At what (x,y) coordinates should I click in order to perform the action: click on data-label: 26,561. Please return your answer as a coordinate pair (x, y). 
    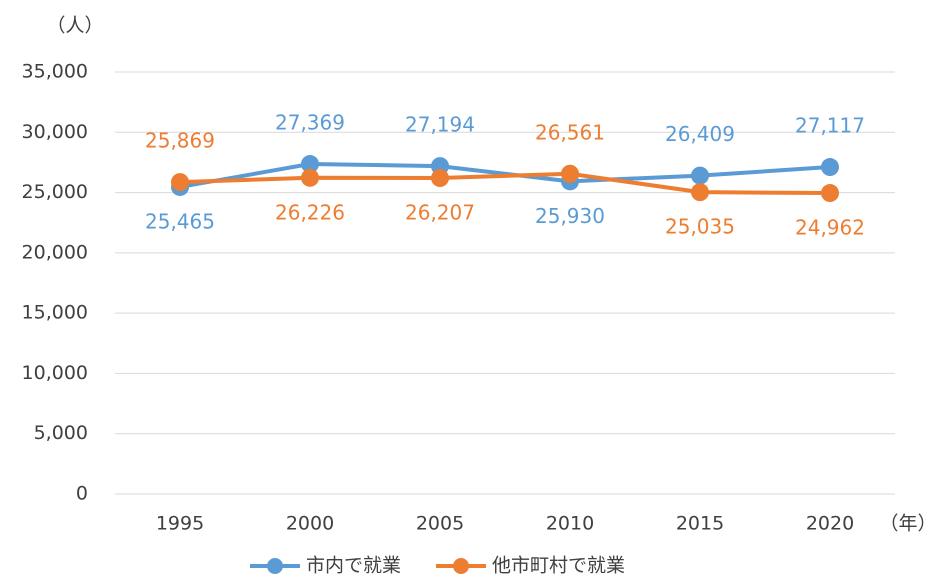
    Looking at the image, I should click on (570, 132).